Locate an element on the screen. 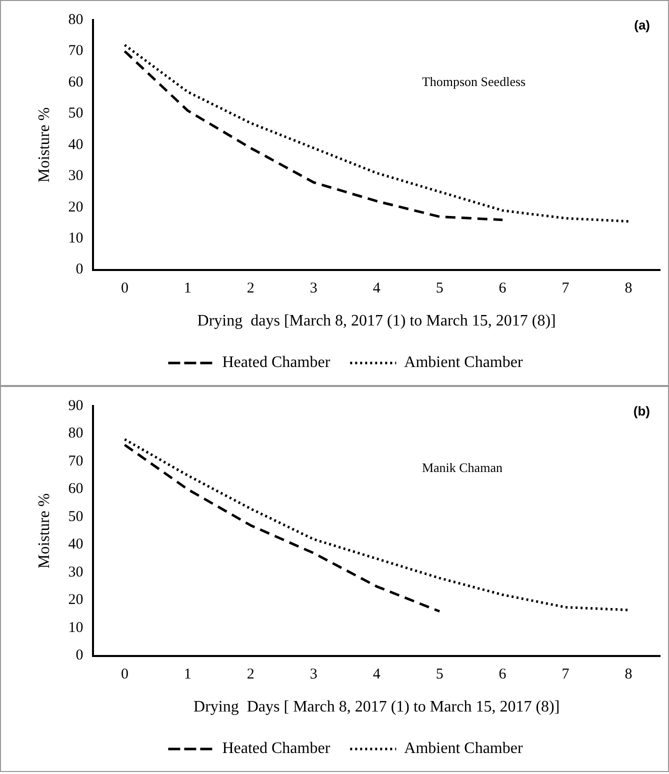 The width and height of the screenshot is (669, 774). annotation: (b) is located at coordinates (641, 411).